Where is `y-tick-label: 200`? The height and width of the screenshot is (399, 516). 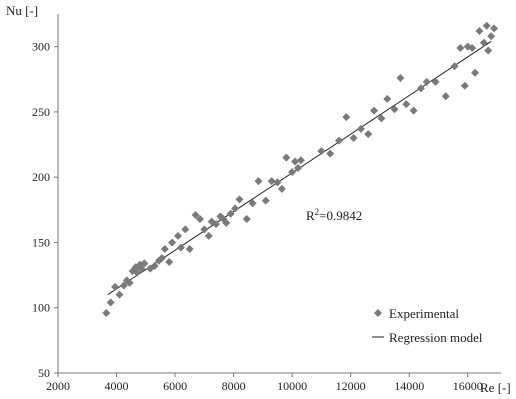
y-tick-label: 200 is located at coordinates (41, 177).